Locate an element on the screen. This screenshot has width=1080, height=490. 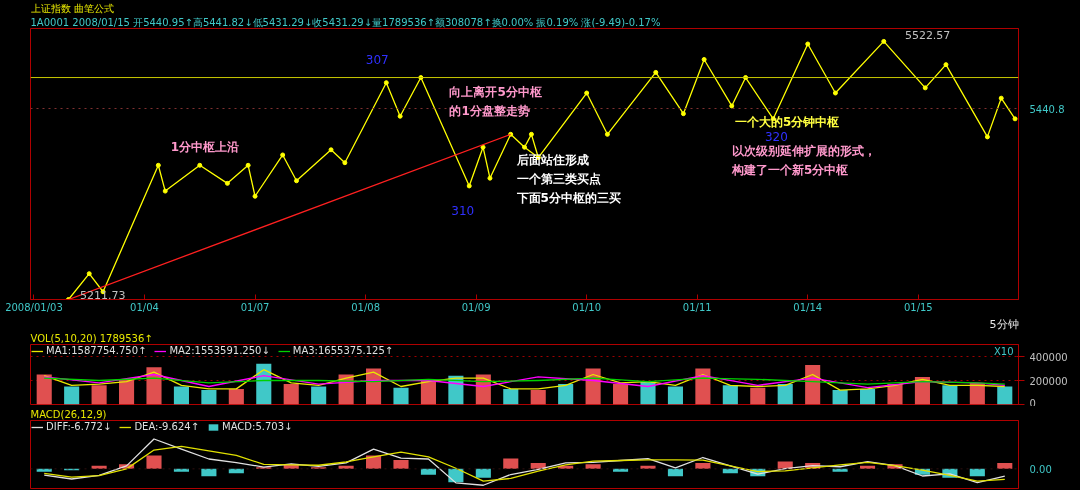
x-tick-label: 01/09 is located at coordinates (476, 307).